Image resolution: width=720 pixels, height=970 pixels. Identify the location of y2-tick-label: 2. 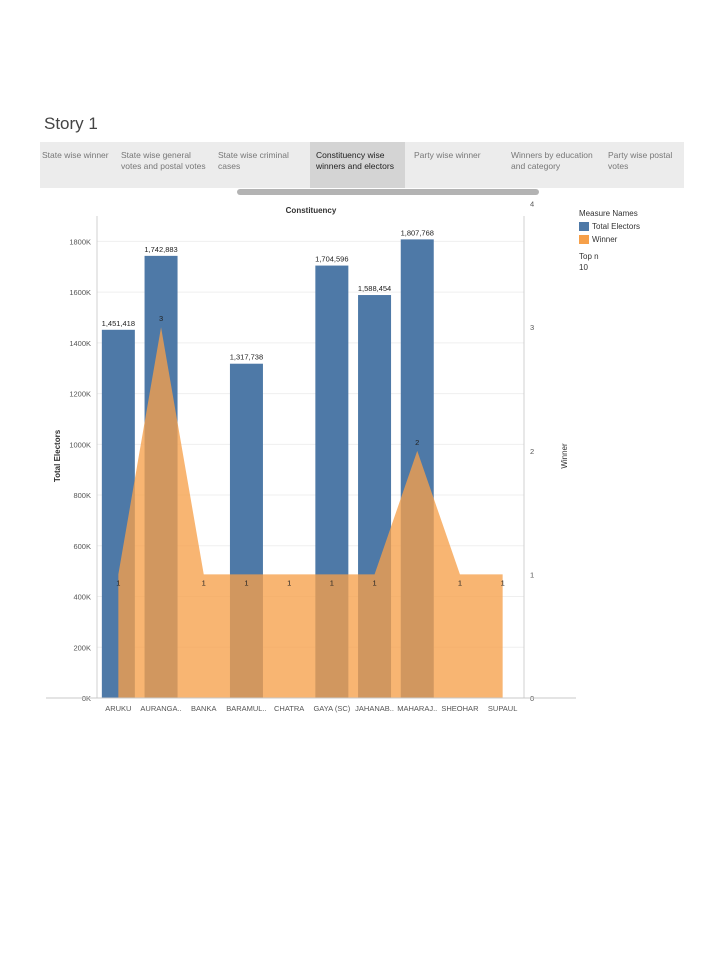
(532, 451).